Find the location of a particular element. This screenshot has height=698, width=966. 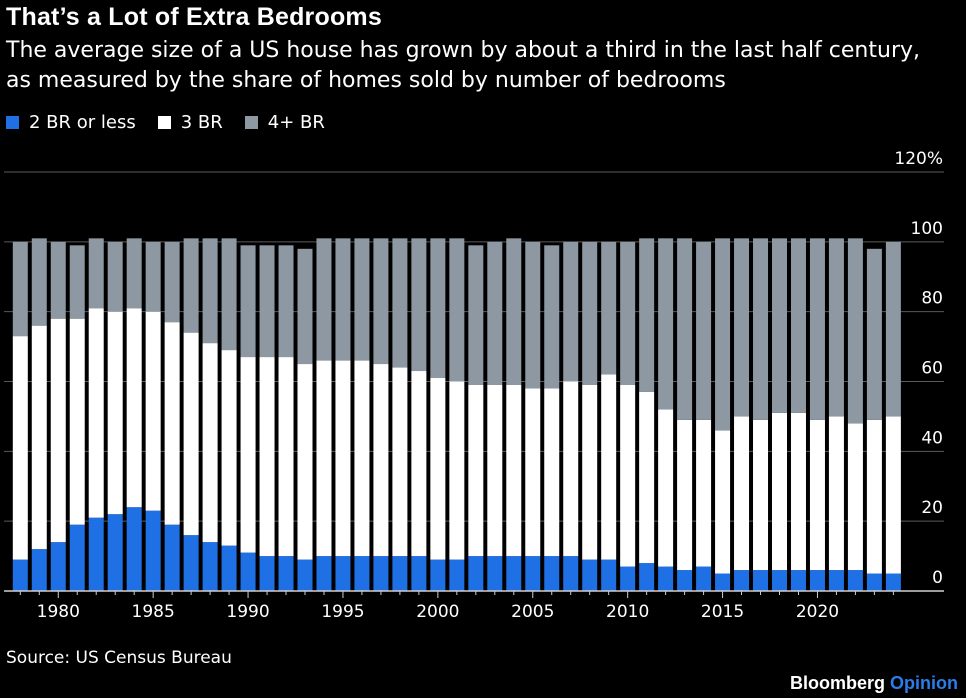

y-tick-label: 0 is located at coordinates (937, 578).